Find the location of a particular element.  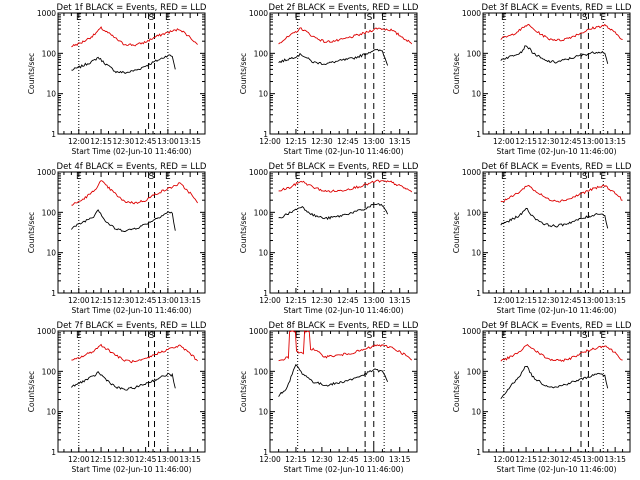

chart-title: Det 5f BLACK = Events, RED = LLD is located at coordinates (344, 167).